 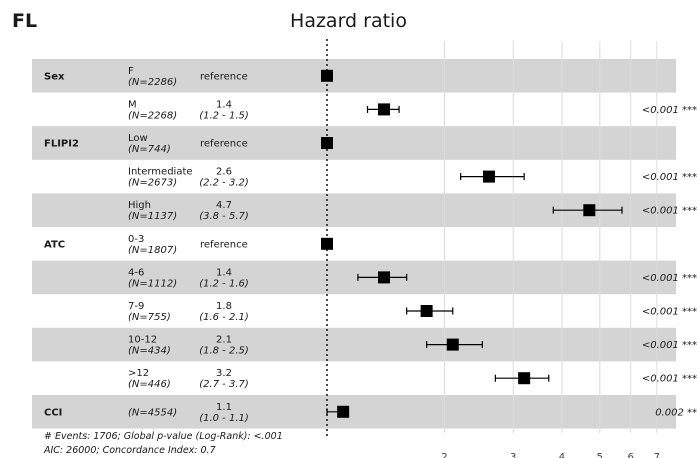 What do you see at coordinates (149, 149) in the screenshot?
I see `n-label: (N=744)` at bounding box center [149, 149].